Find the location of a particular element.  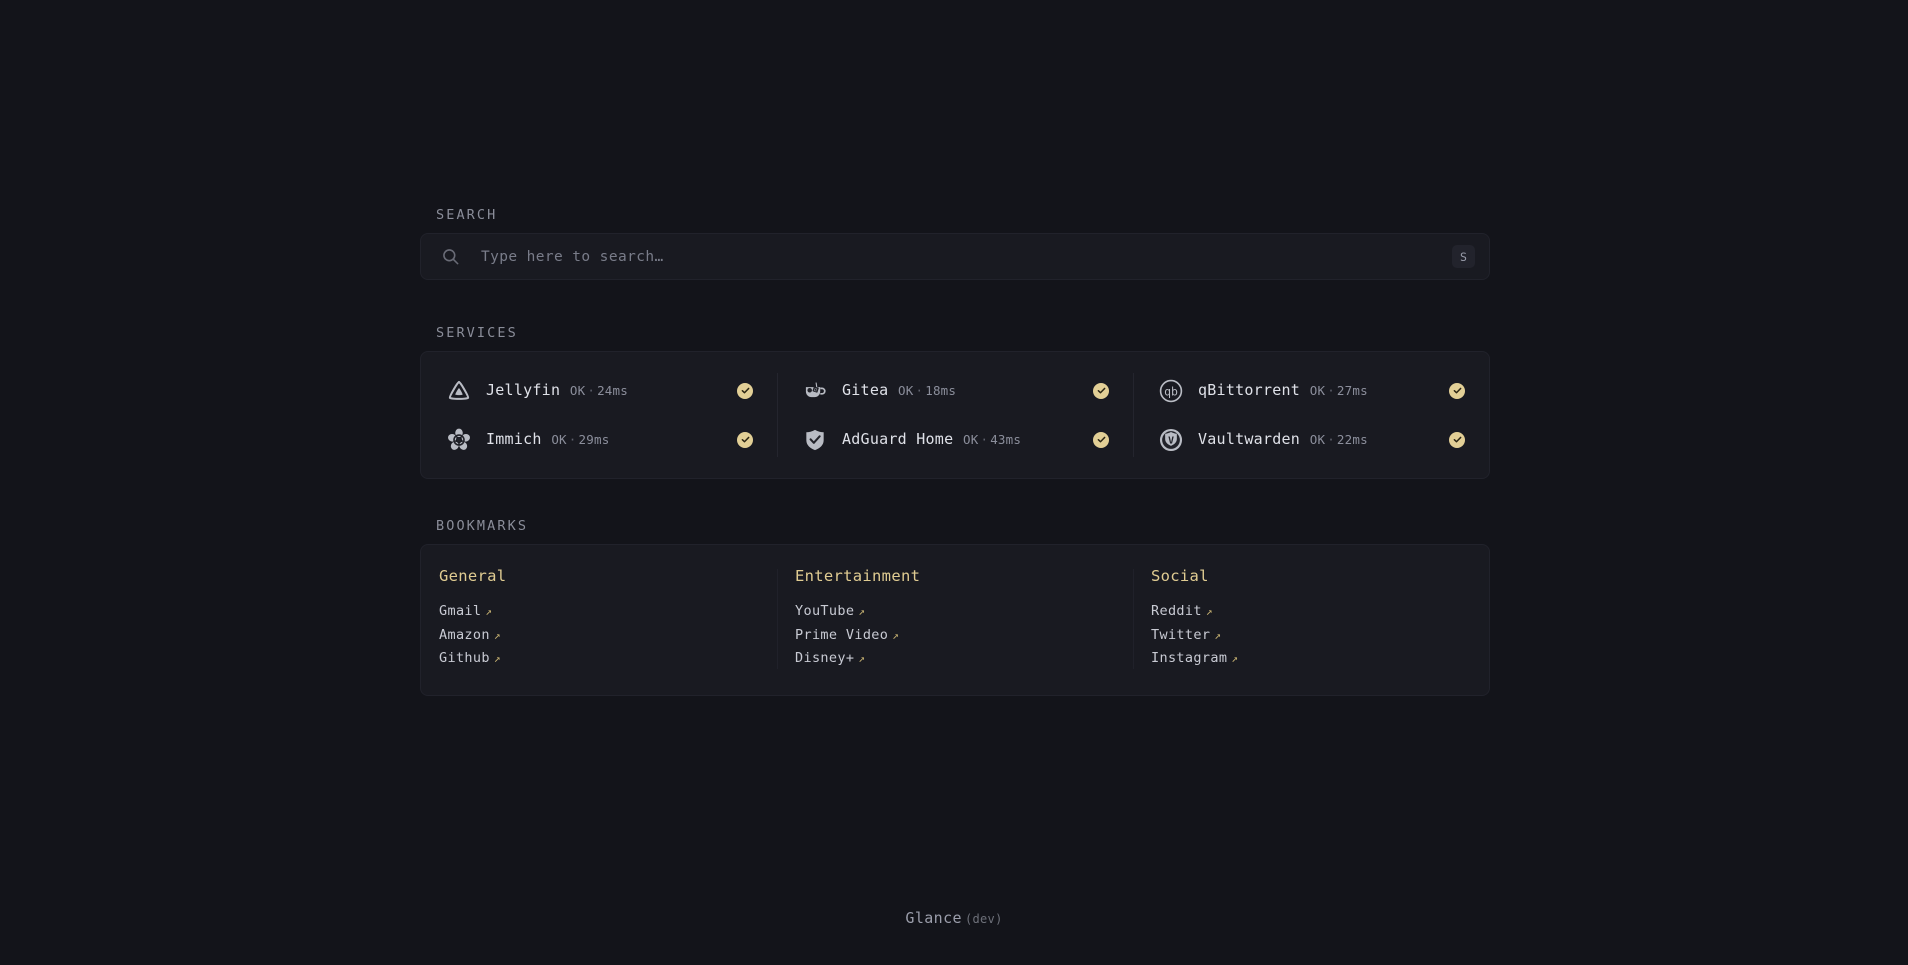

bookmarks-section-label: BOOKMARKS is located at coordinates (482, 526).